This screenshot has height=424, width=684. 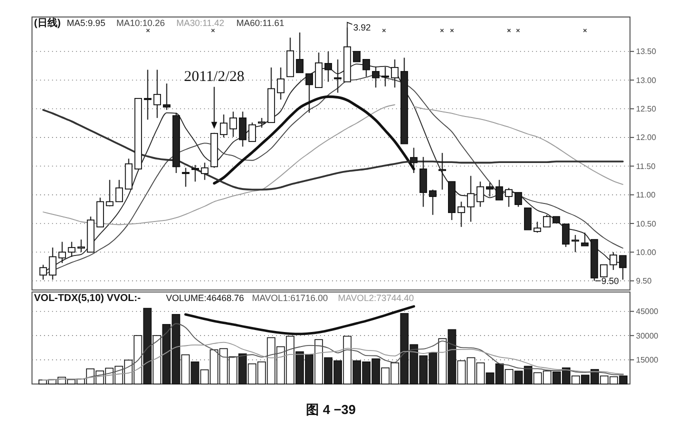 I want to click on y-tick-label: 15000, so click(x=647, y=360).